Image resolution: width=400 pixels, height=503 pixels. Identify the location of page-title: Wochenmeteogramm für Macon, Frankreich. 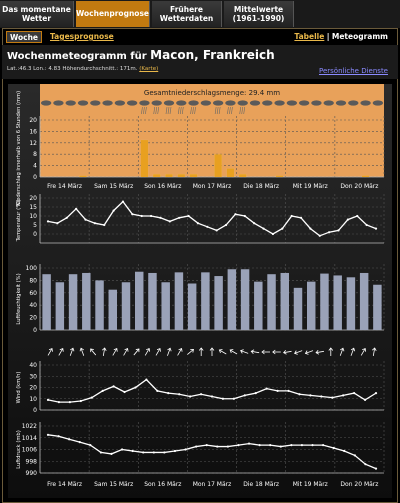
(141, 55).